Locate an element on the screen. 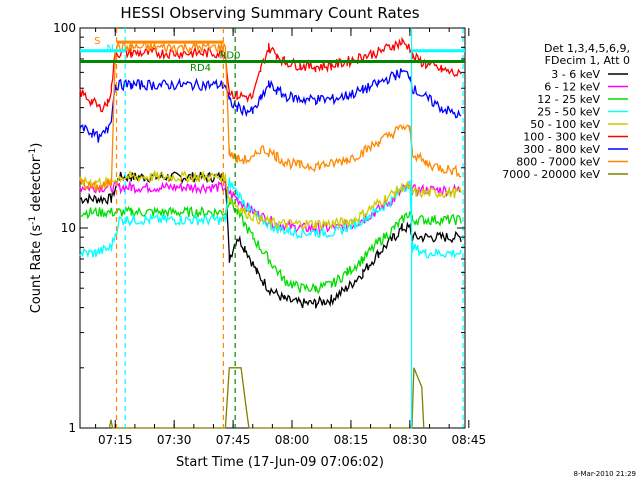 The height and width of the screenshot is (480, 640). y-tick-label-2: 100 is located at coordinates (64, 28).